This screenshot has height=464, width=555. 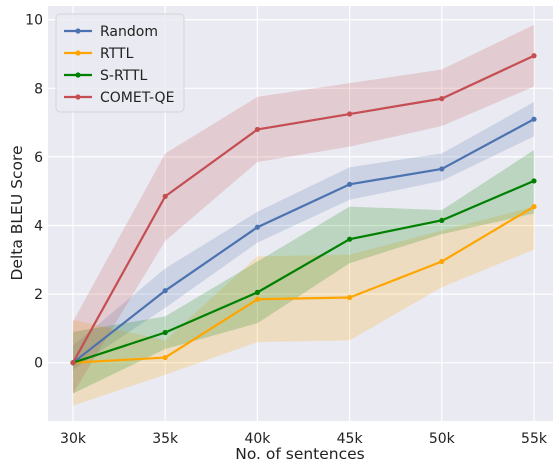 What do you see at coordinates (17, 212) in the screenshot?
I see `y-axis-title: Delta BLEU Score` at bounding box center [17, 212].